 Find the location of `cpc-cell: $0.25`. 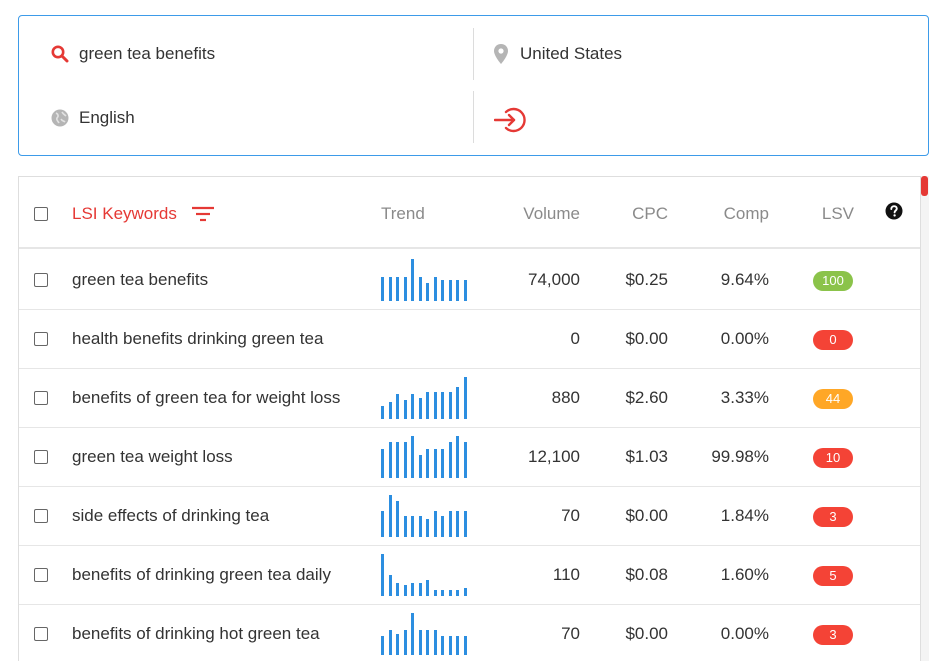

cpc-cell: $0.25 is located at coordinates (646, 279).